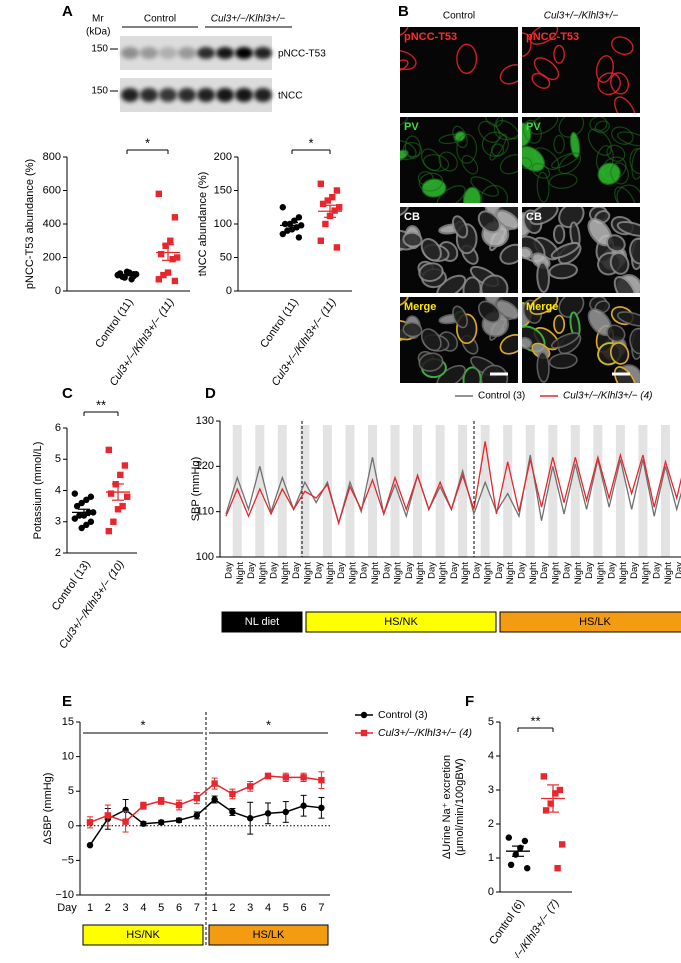 This screenshot has height=963, width=681. What do you see at coordinates (98, 32) in the screenshot?
I see `mr-unit: (kDa)` at bounding box center [98, 32].